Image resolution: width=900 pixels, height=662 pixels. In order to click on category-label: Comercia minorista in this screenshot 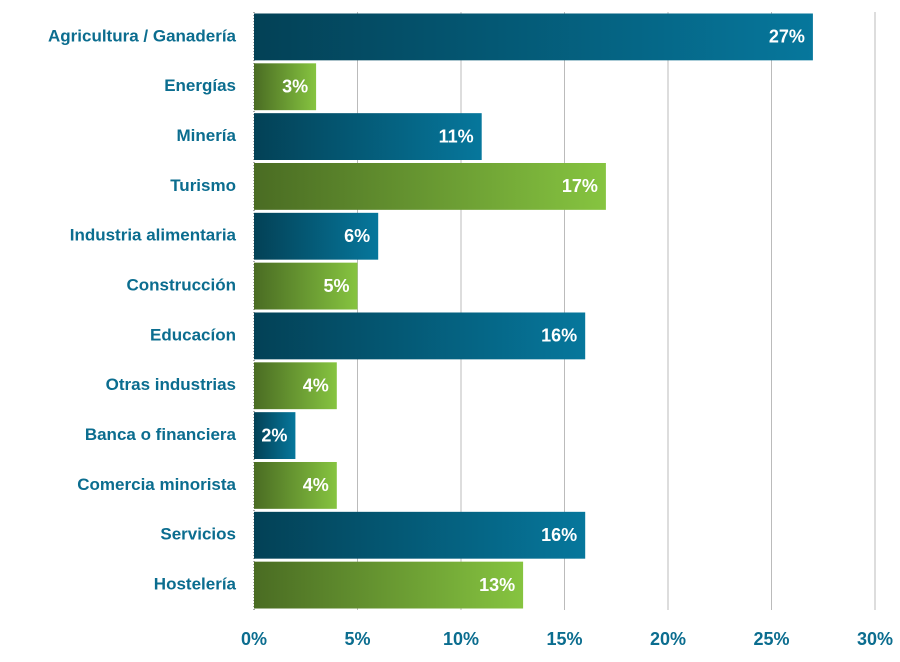, I will do `click(156, 484)`.